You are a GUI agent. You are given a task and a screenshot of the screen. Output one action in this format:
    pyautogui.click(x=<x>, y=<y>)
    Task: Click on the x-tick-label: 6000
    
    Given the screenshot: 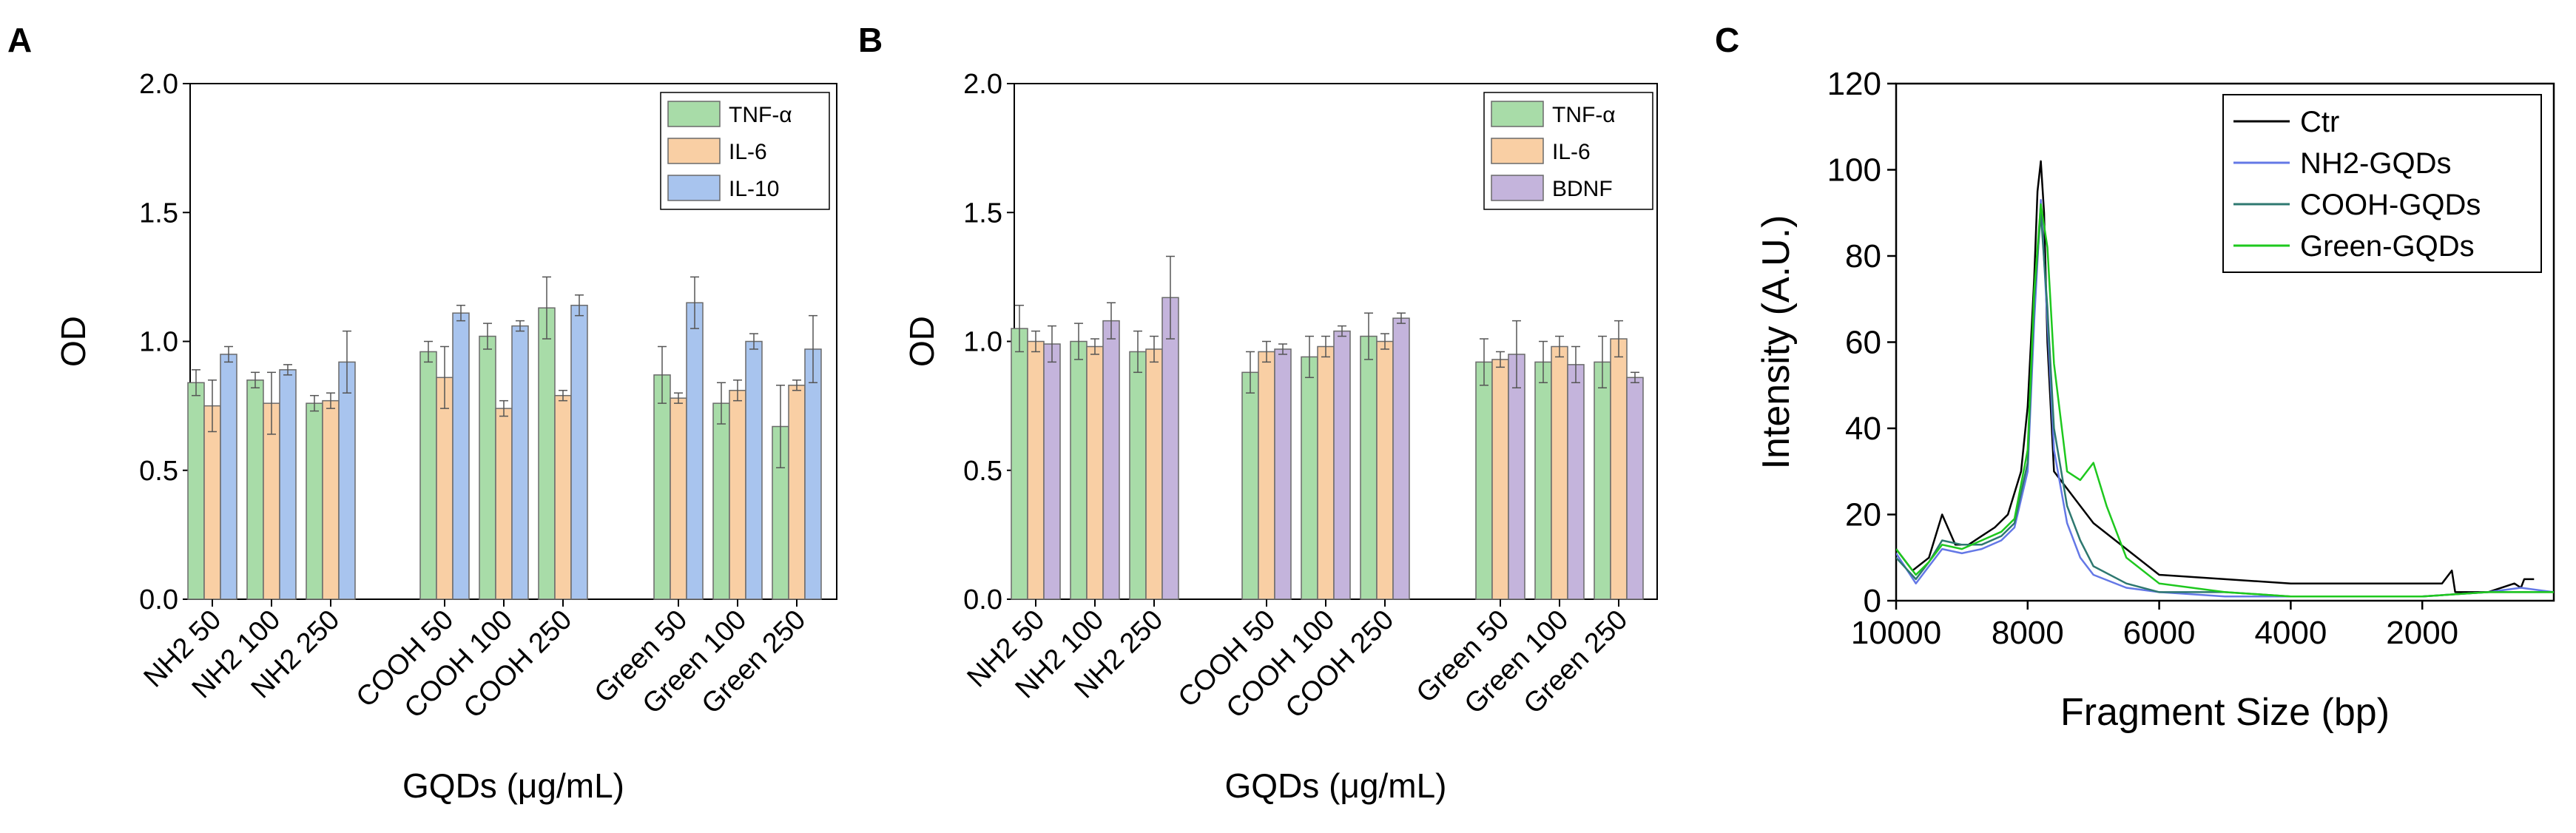 What is the action you would take?
    pyautogui.click(x=2159, y=633)
    